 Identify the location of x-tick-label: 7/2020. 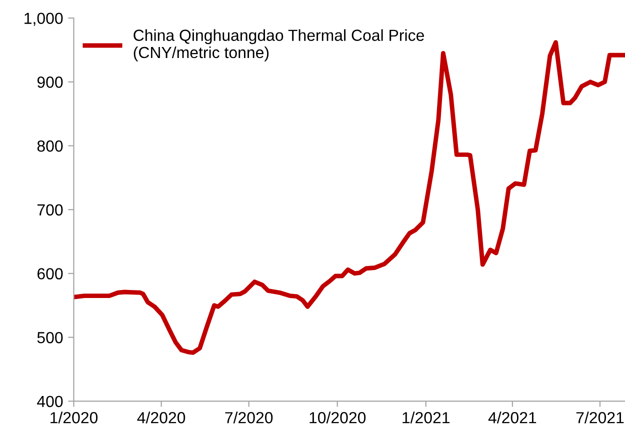
(249, 418).